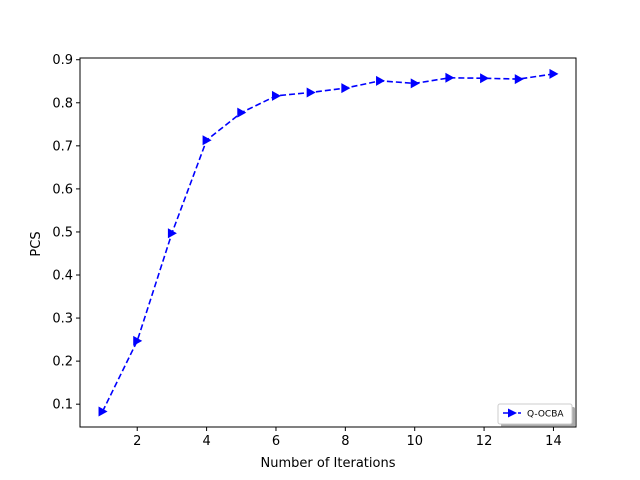 This screenshot has height=480, width=640. I want to click on y-tick-label: 0.7, so click(62, 146).